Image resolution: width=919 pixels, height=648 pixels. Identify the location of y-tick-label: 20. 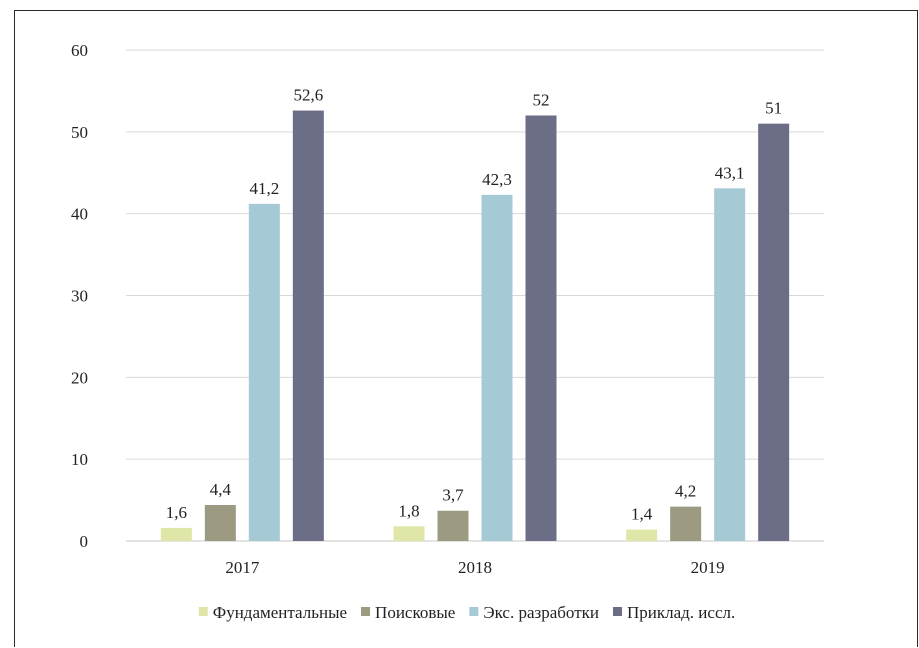
(79, 377).